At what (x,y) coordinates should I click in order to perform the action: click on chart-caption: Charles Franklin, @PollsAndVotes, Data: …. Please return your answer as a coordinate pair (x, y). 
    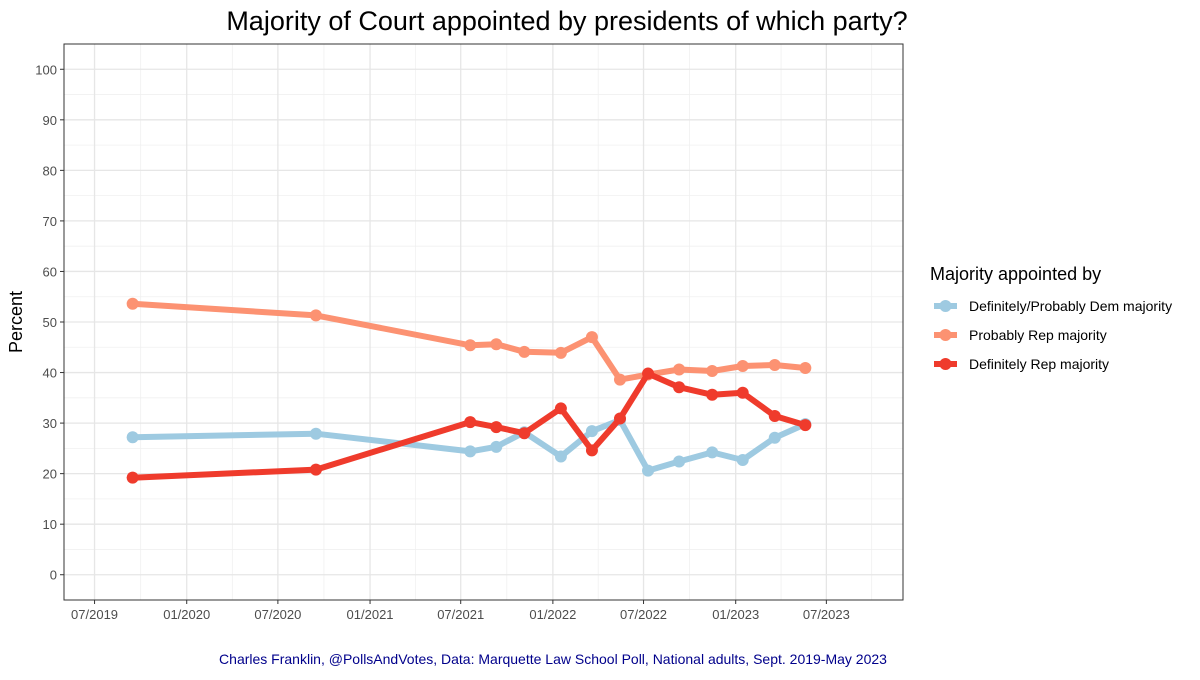
    Looking at the image, I should click on (553, 659).